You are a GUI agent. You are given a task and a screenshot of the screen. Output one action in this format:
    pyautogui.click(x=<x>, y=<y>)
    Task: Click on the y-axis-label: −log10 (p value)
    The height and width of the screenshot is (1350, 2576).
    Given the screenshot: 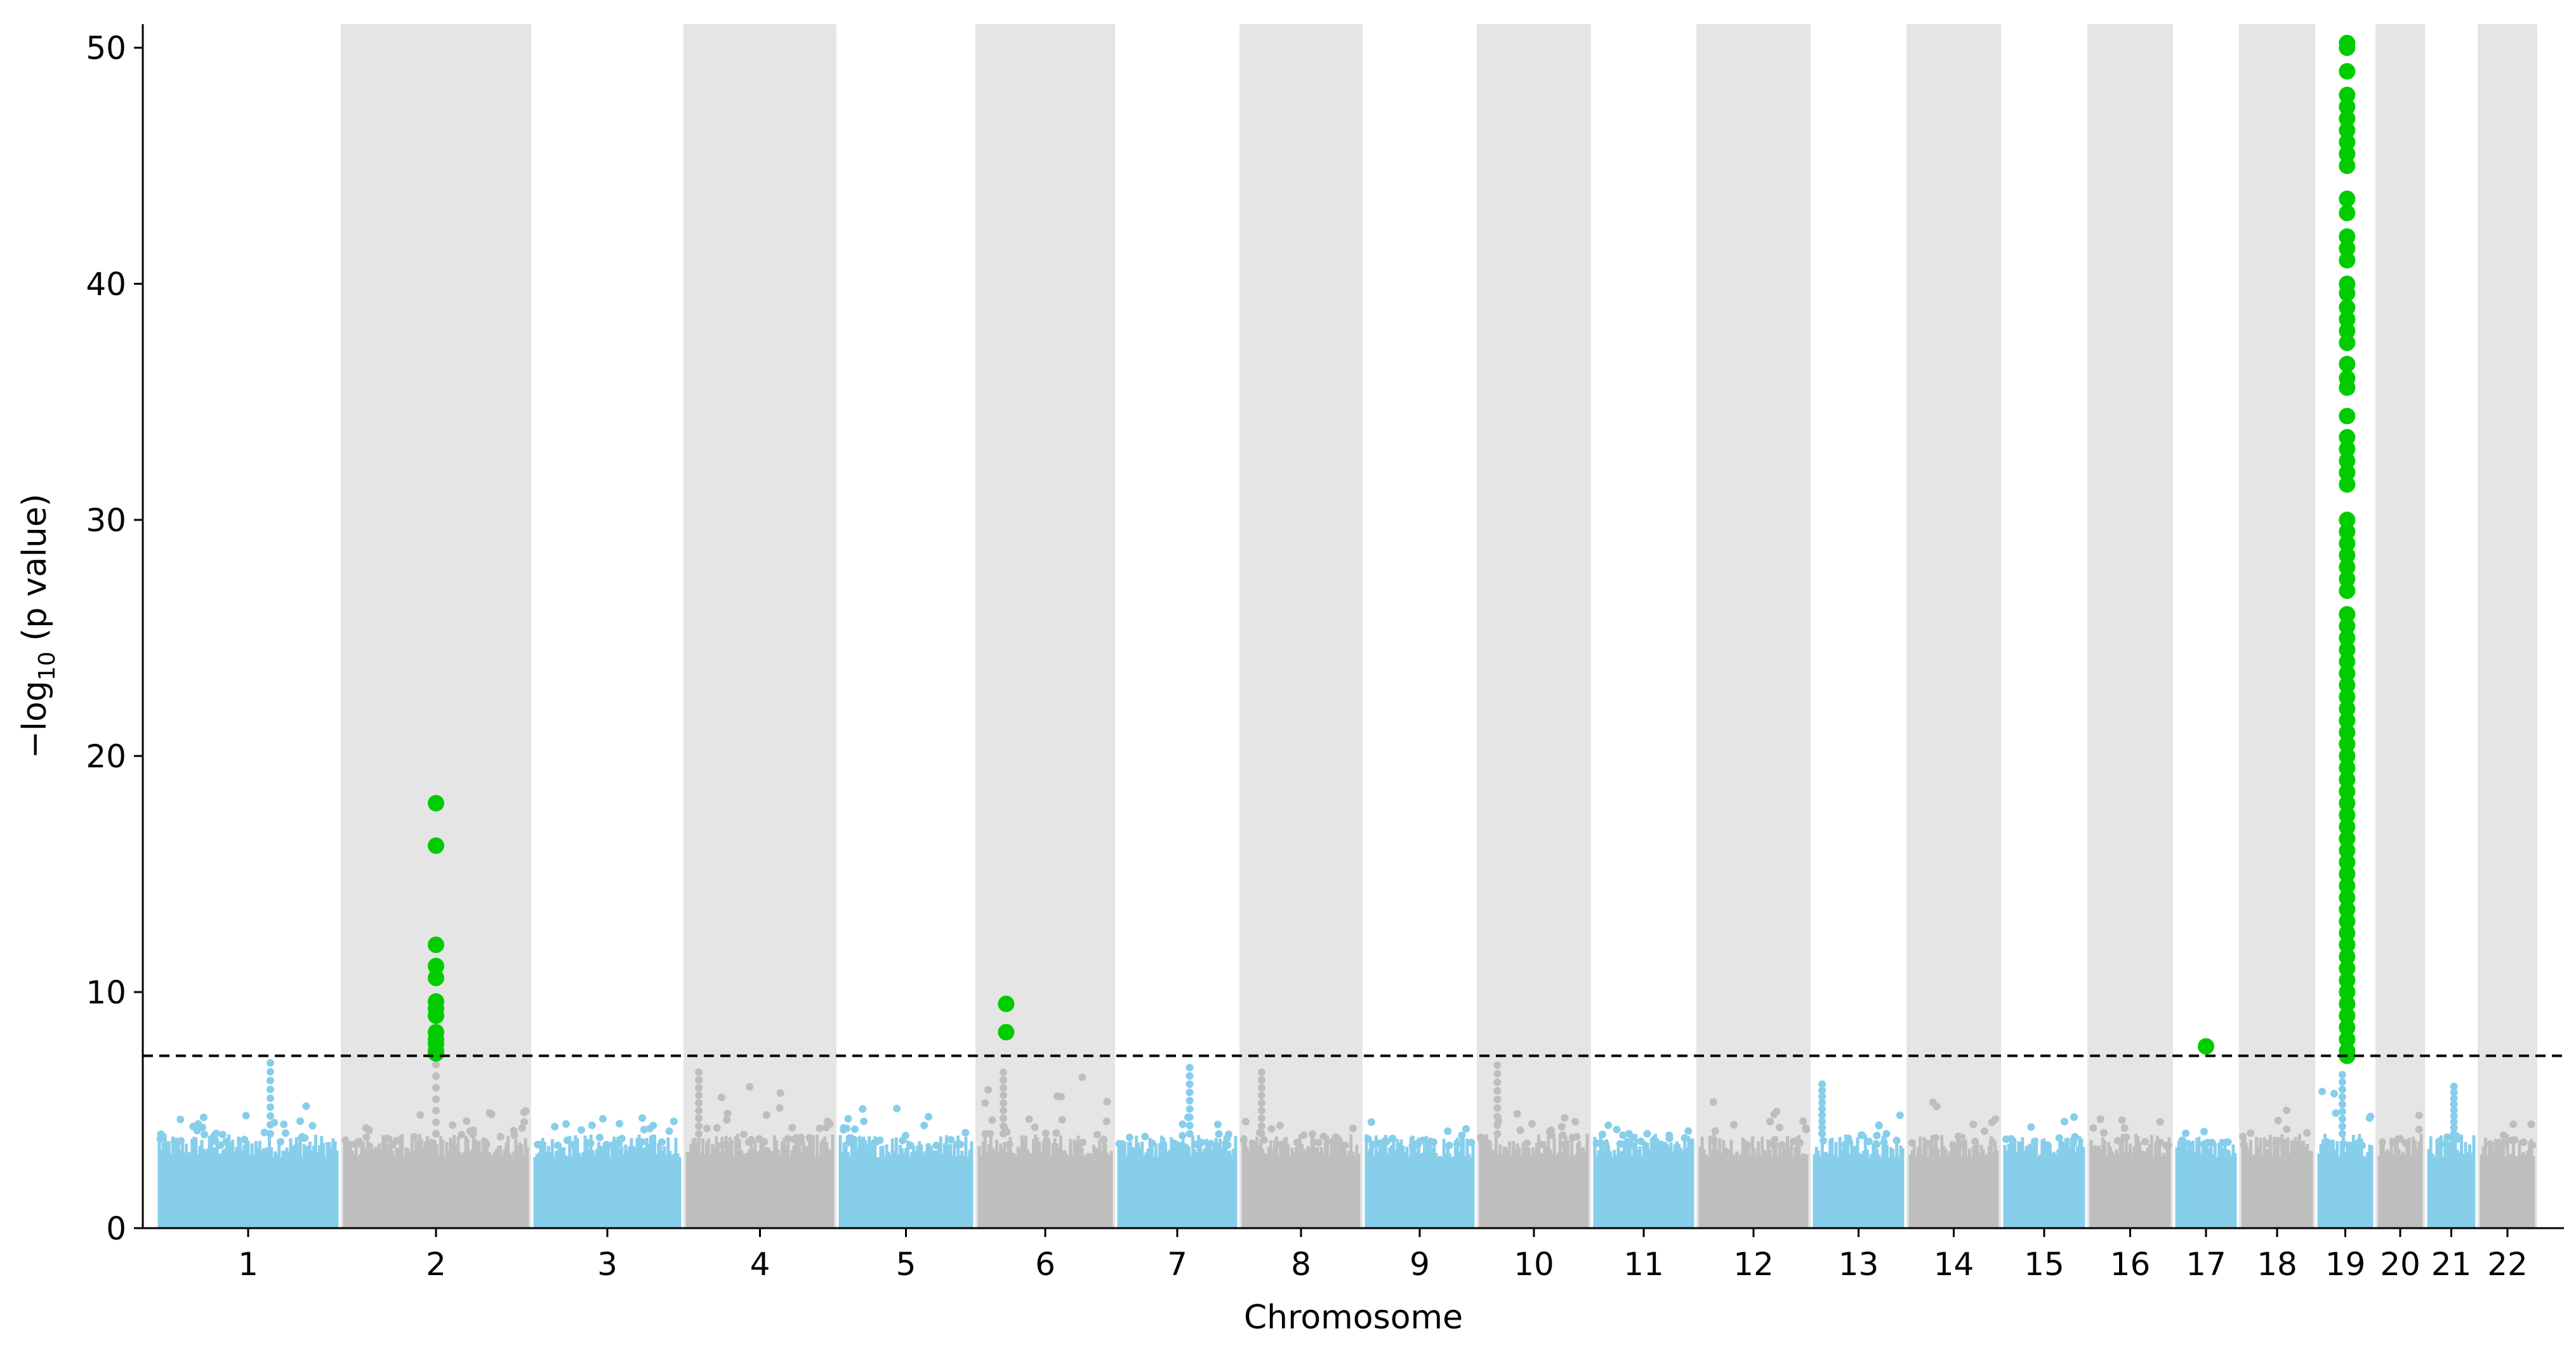 What is the action you would take?
    pyautogui.click(x=38, y=626)
    